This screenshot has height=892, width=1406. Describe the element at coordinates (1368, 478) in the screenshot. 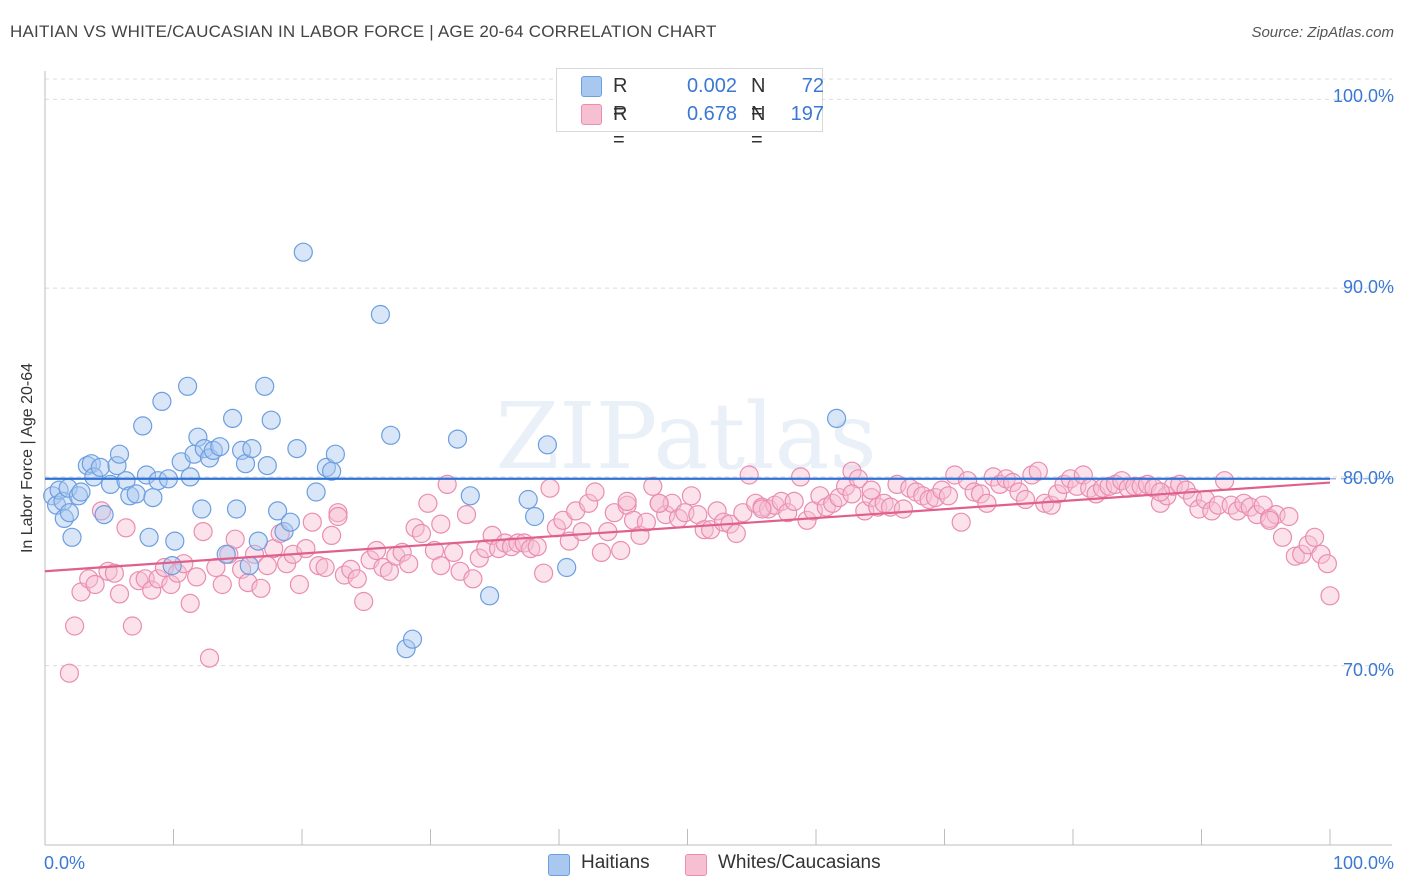

I see `y-tick-label: 80.0%` at that location.